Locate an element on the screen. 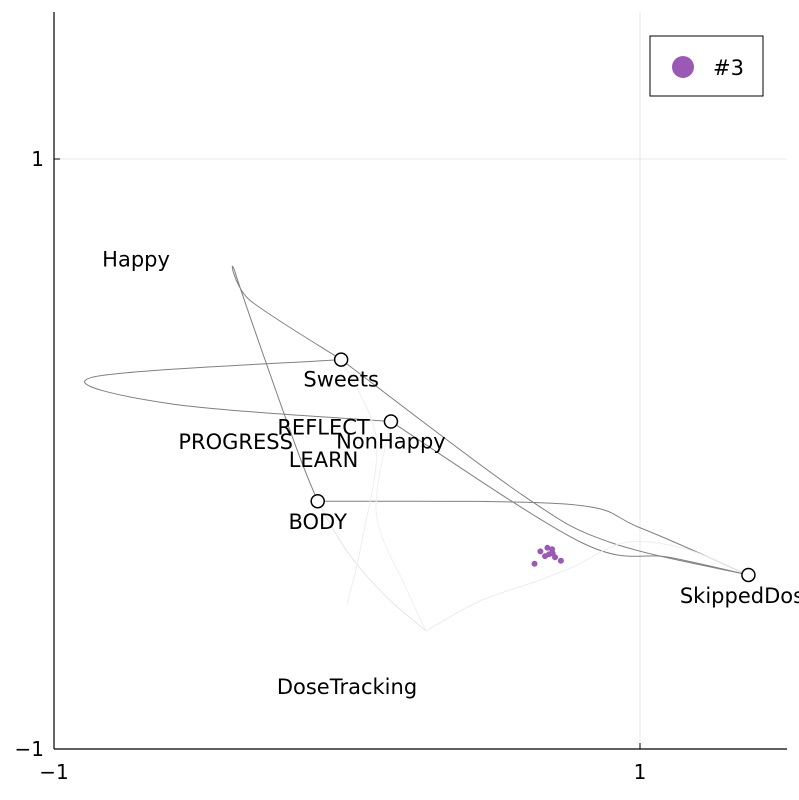 The height and width of the screenshot is (800, 799). node-label: Happy is located at coordinates (136, 259).